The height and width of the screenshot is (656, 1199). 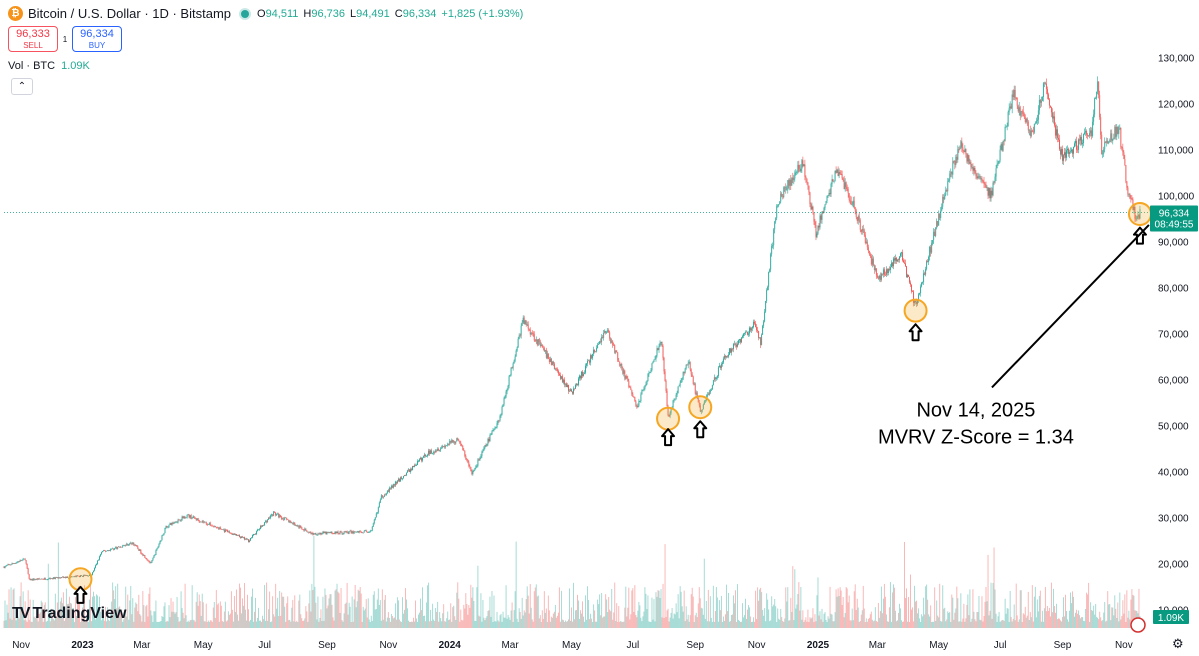 I want to click on tradingview-logo: TV TradingView, so click(x=69, y=614).